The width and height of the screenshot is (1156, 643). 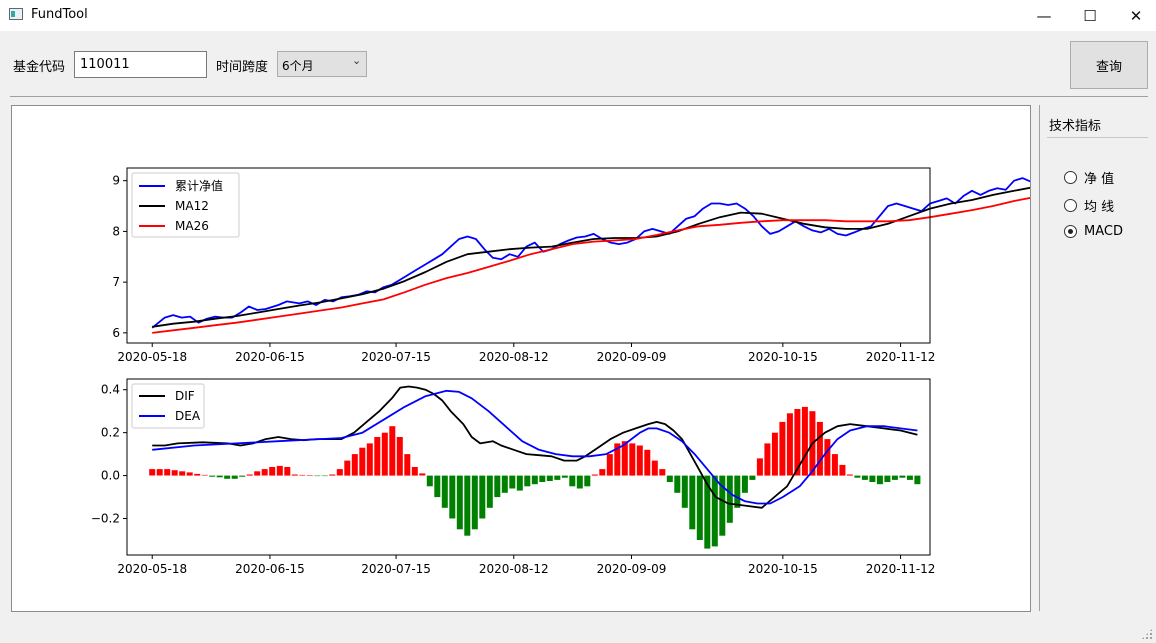 I want to click on legend-label-MA26: MA26, so click(x=192, y=226).